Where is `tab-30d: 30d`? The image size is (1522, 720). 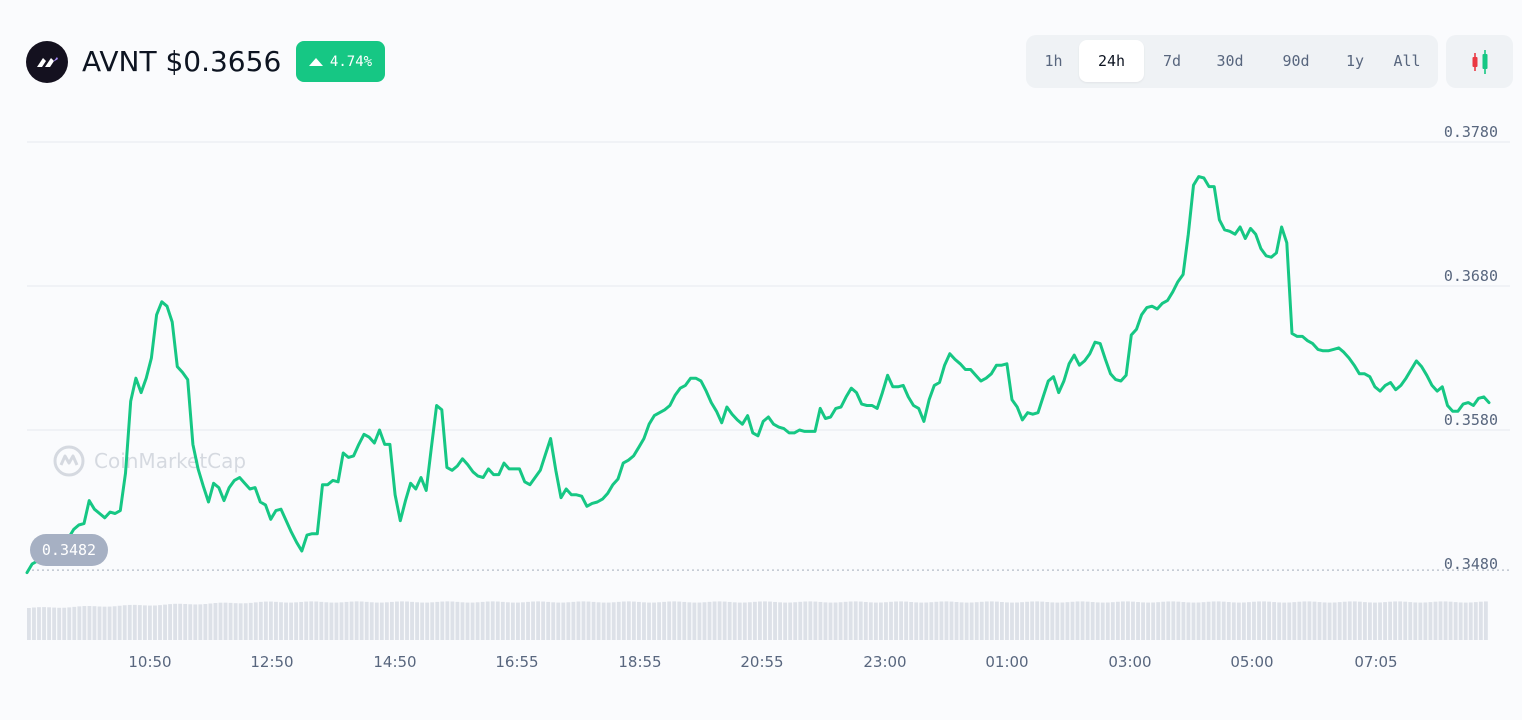
tab-30d: 30d is located at coordinates (1230, 61).